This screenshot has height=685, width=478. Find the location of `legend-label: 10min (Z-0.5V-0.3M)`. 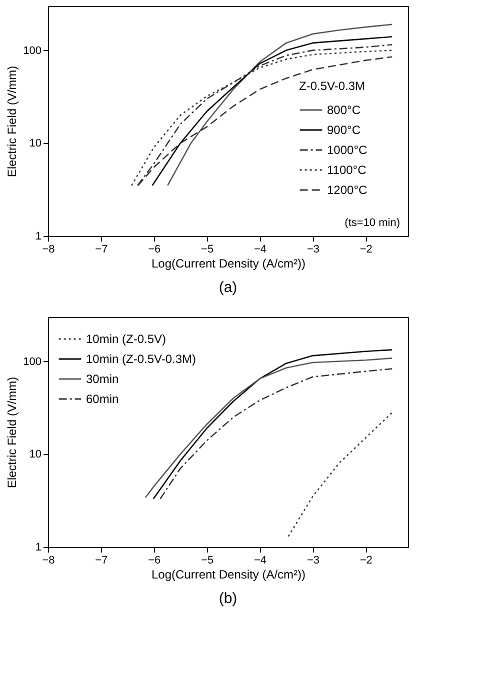

legend-label: 10min (Z-0.5V-0.3M) is located at coordinates (141, 359).